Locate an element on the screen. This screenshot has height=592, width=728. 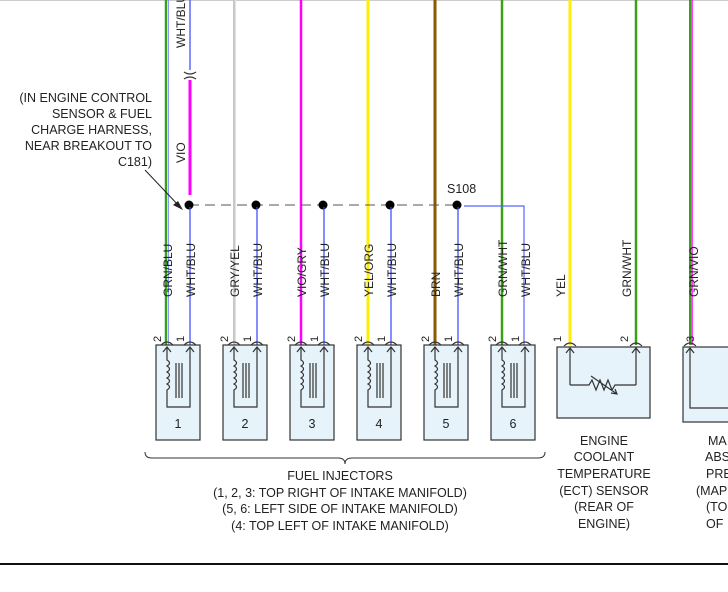
thermistor-icon is located at coordinates (603, 371).